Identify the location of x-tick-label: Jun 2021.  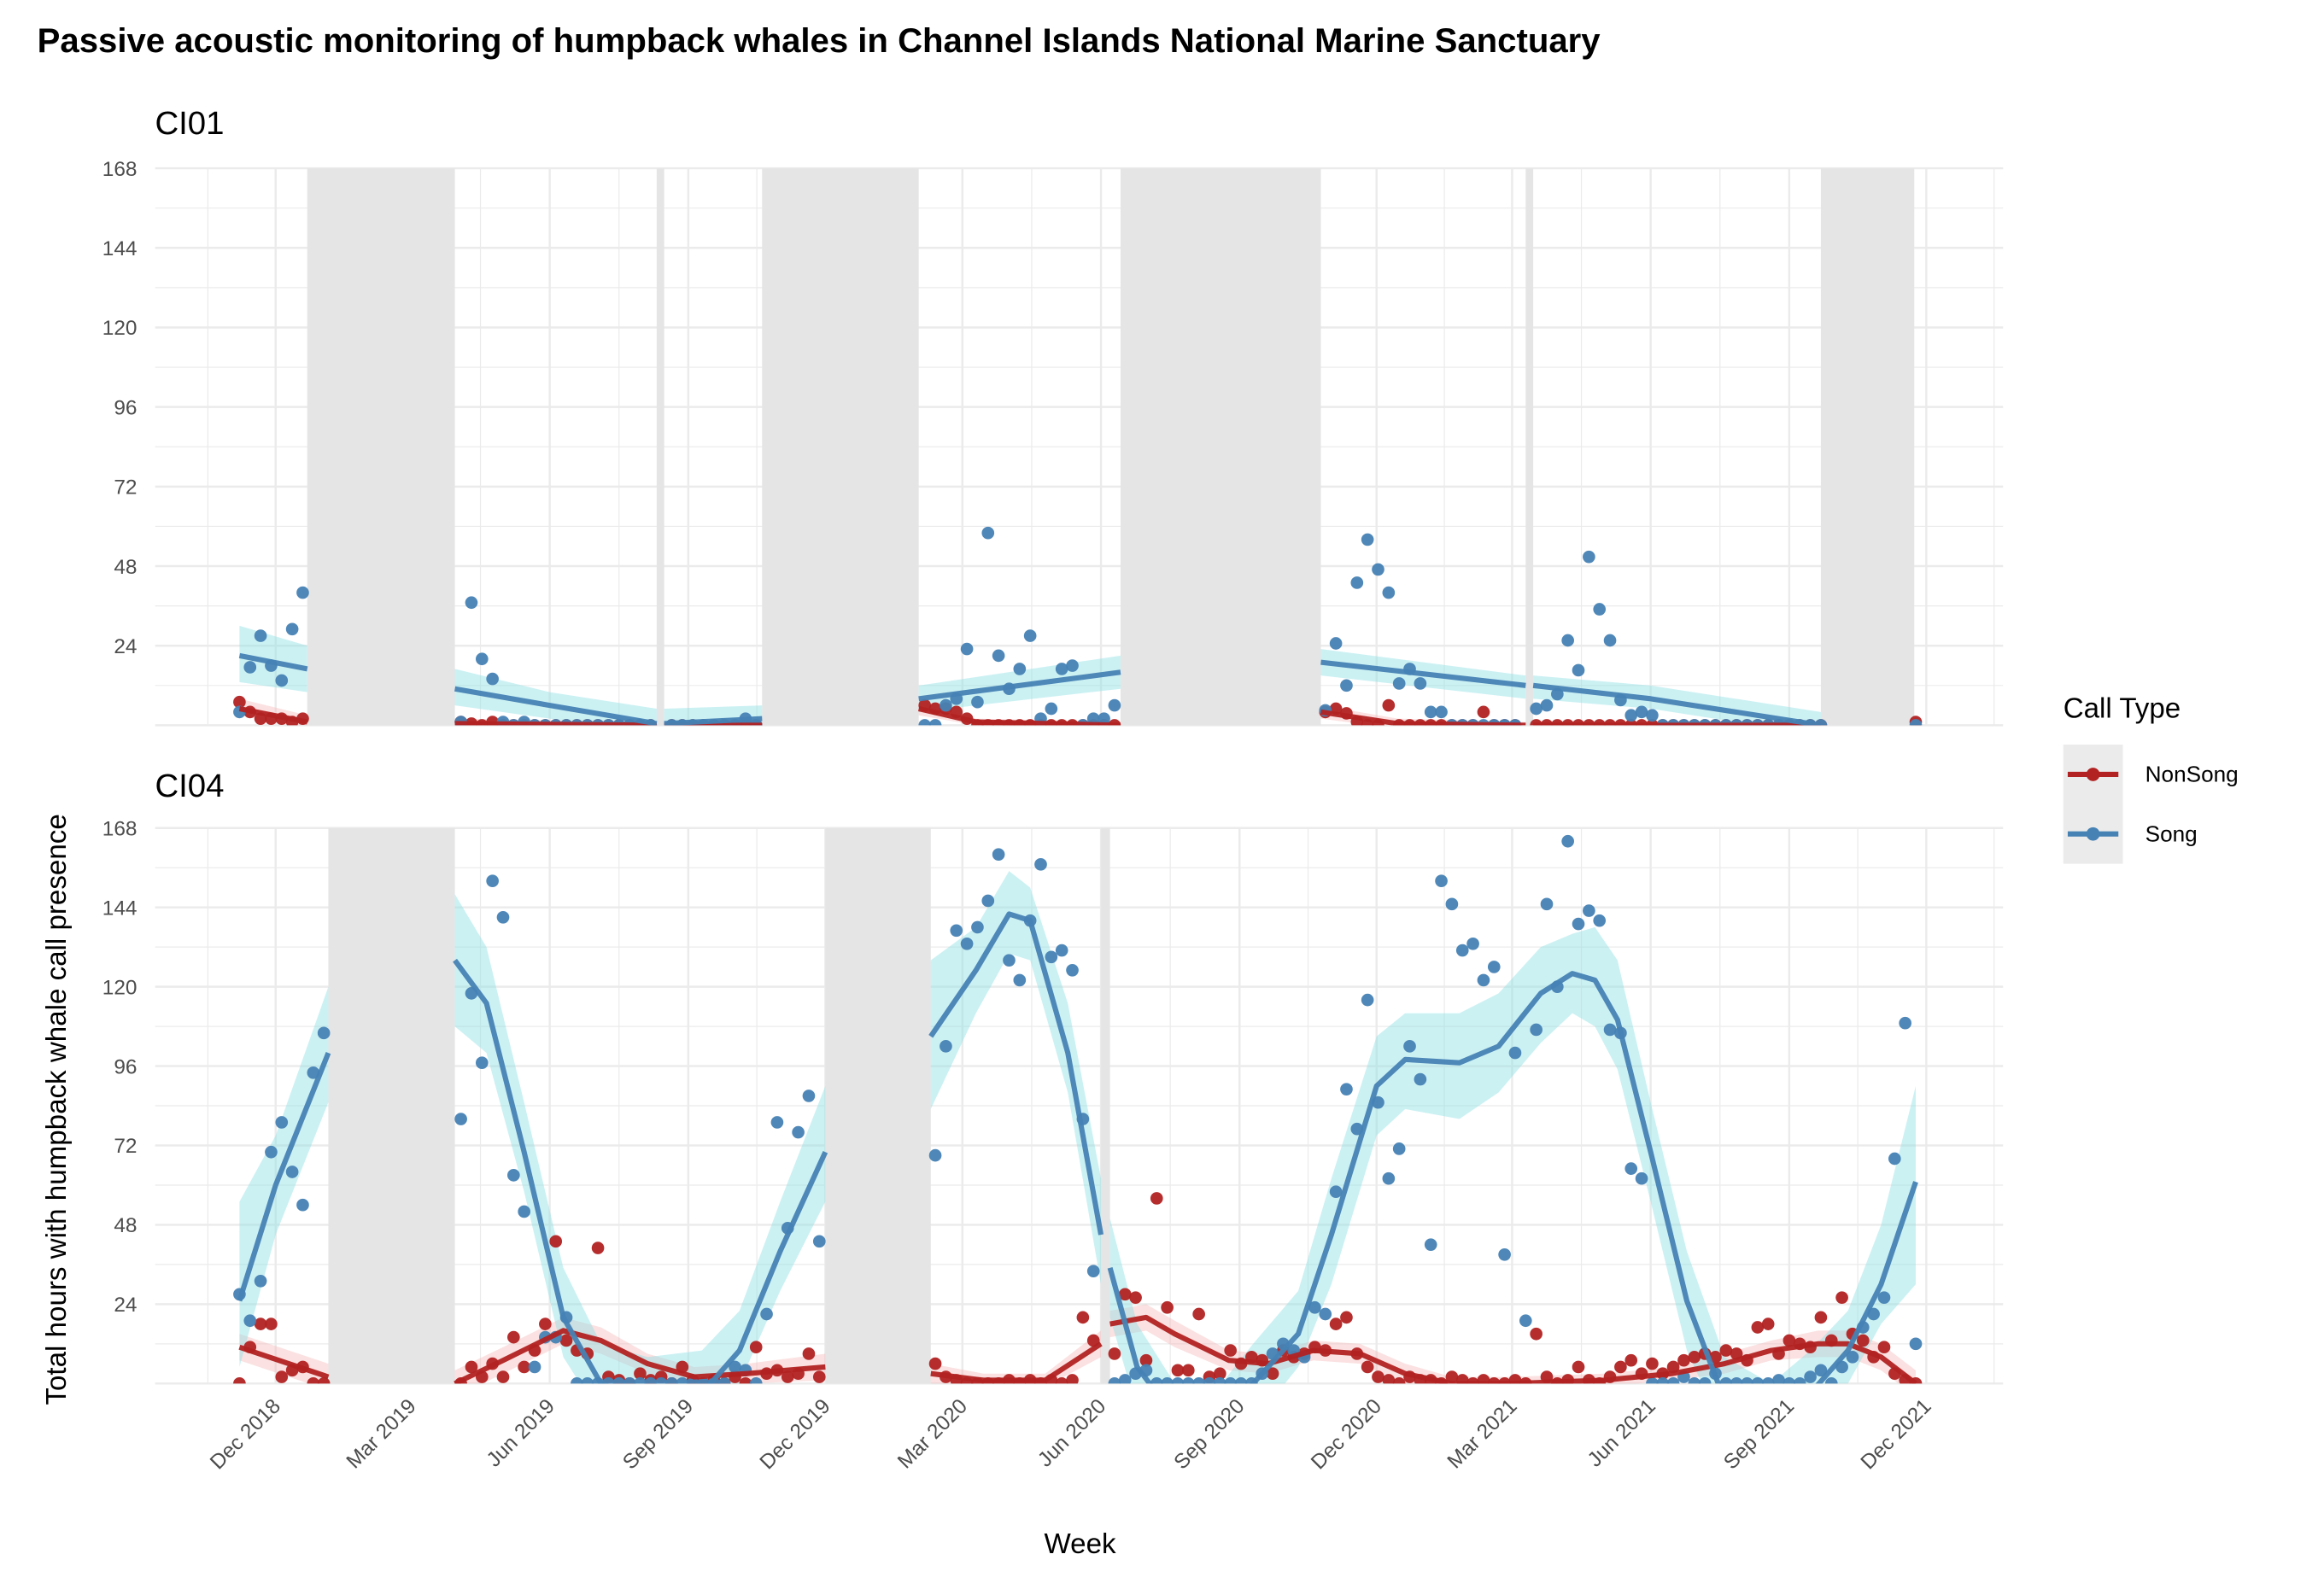
(1621, 1432).